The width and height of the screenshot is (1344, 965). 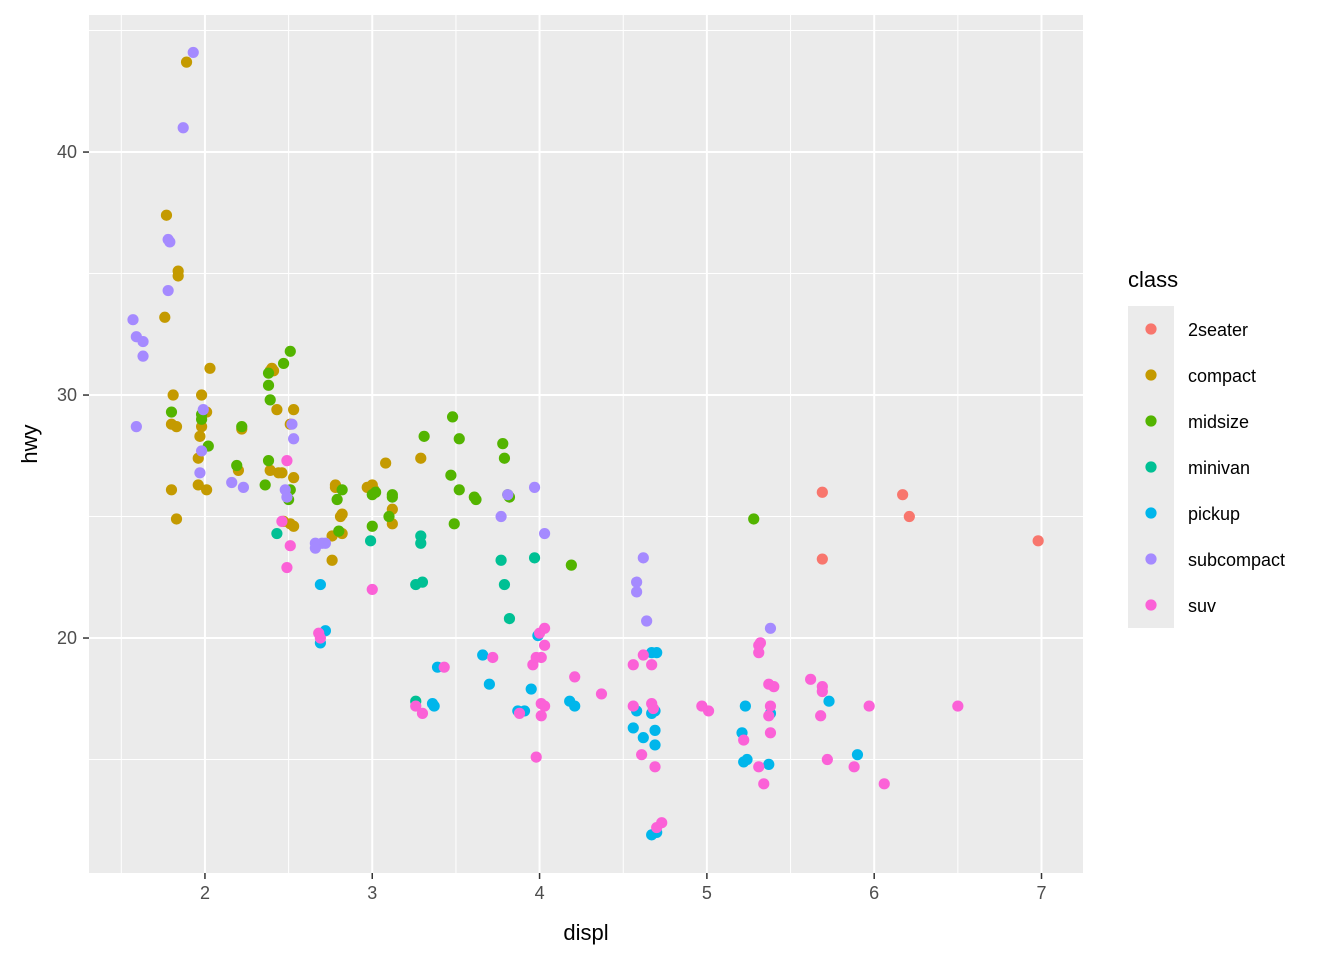 I want to click on x-tick-label: 6, so click(x=874, y=893).